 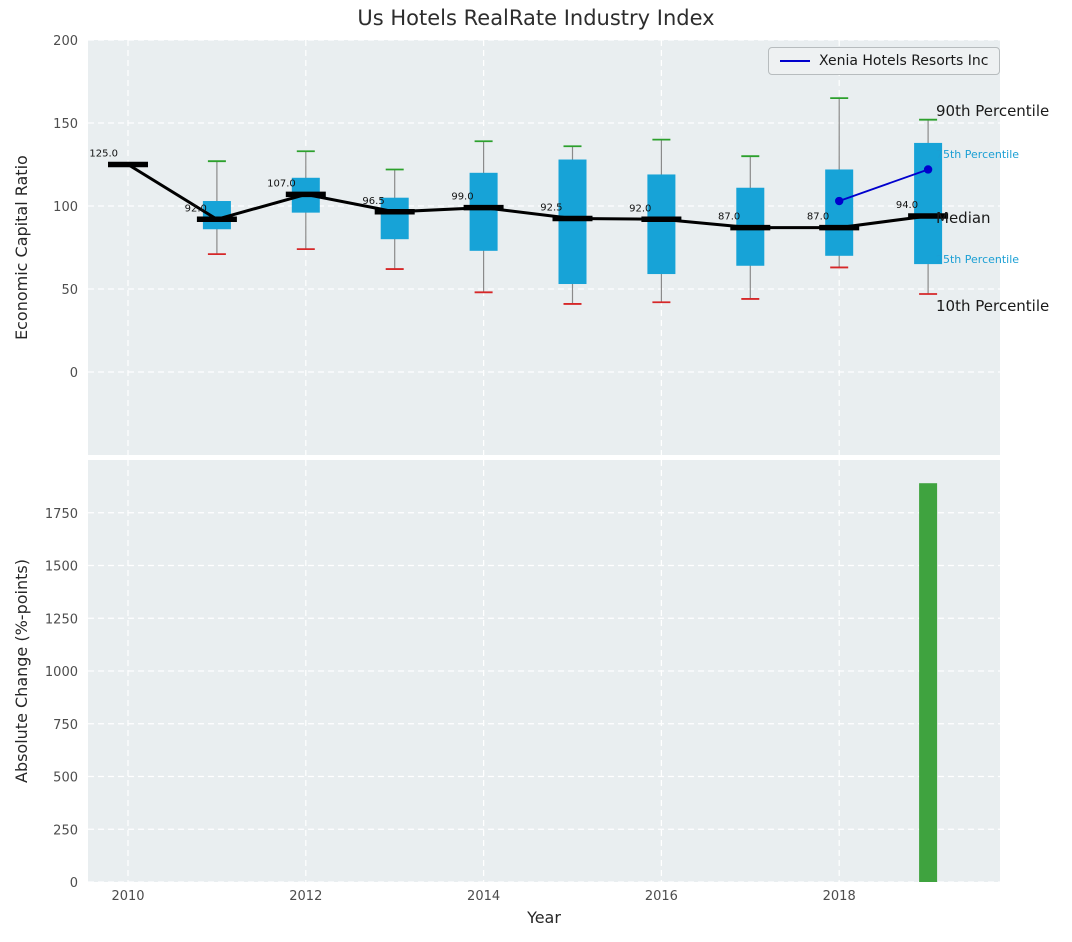 I want to click on bottom-ytick-label: 1500, so click(x=61, y=567).